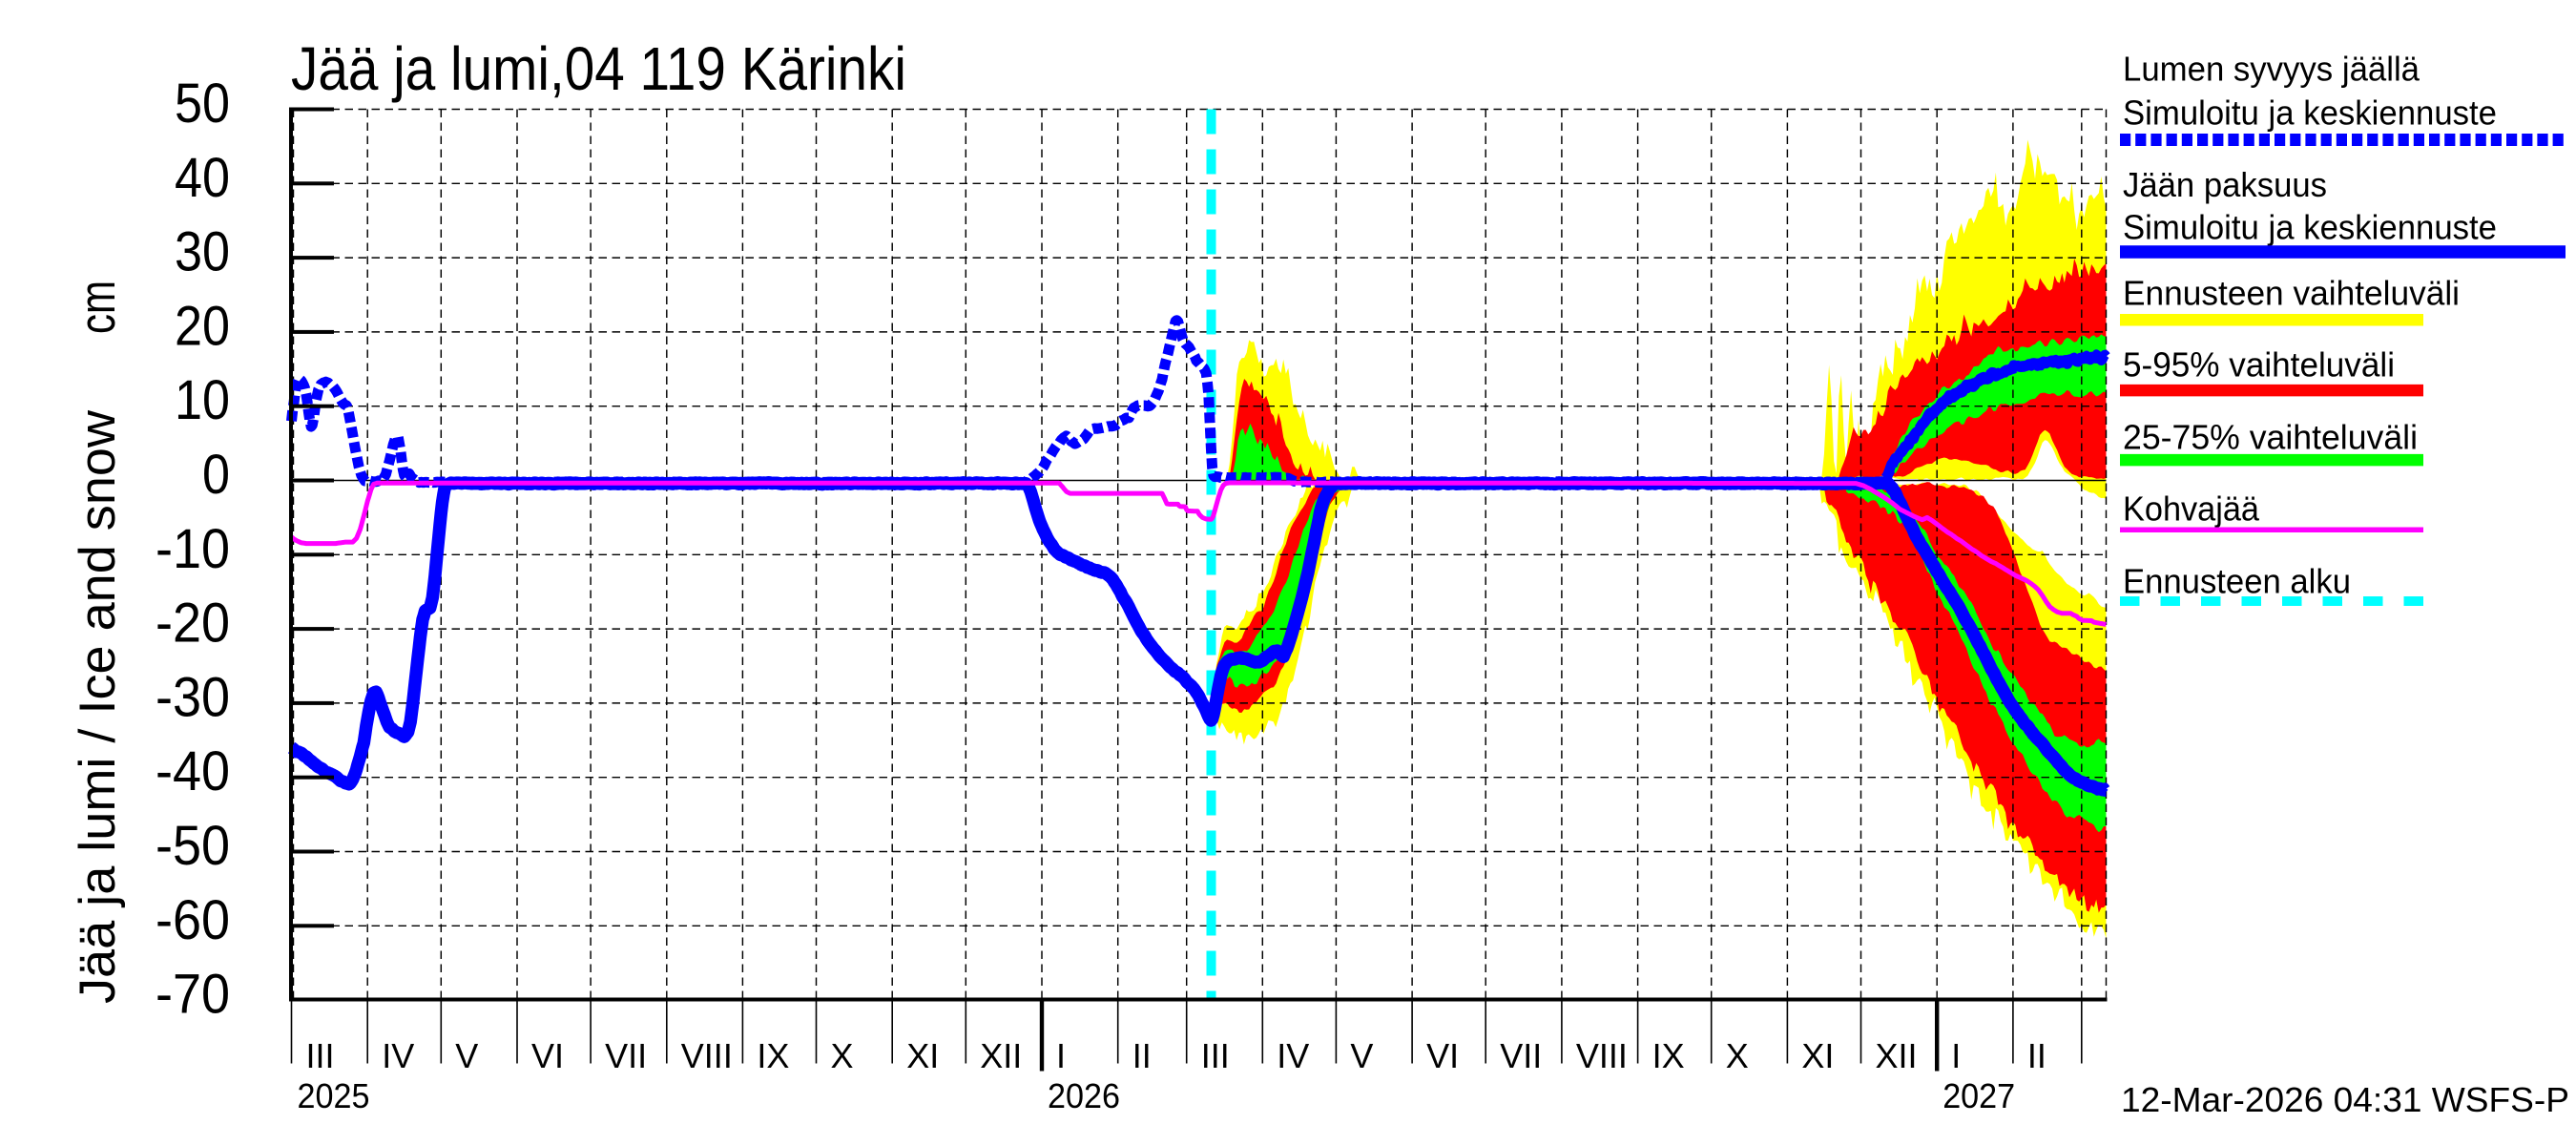  Describe the element at coordinates (334, 1095) in the screenshot. I see `svg-text: 2025` at that location.